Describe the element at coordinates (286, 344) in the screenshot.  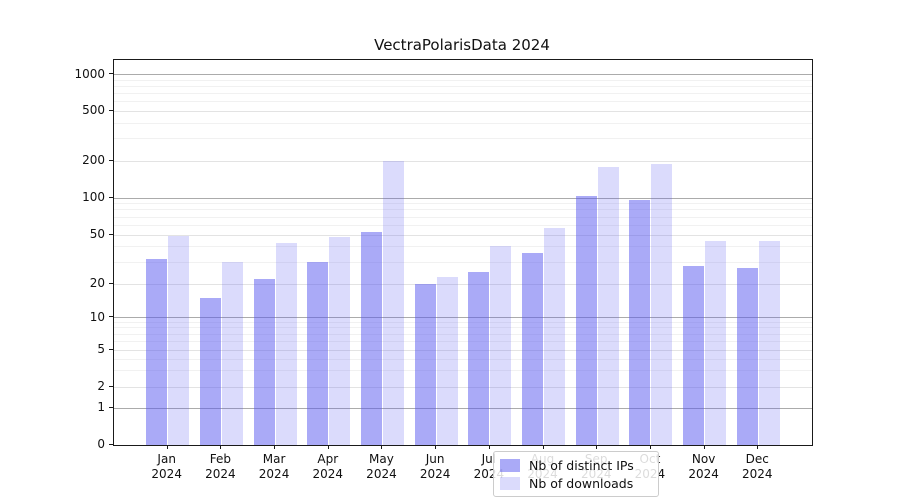
I see `bar-mar-2024-nb-of-downloads` at that location.